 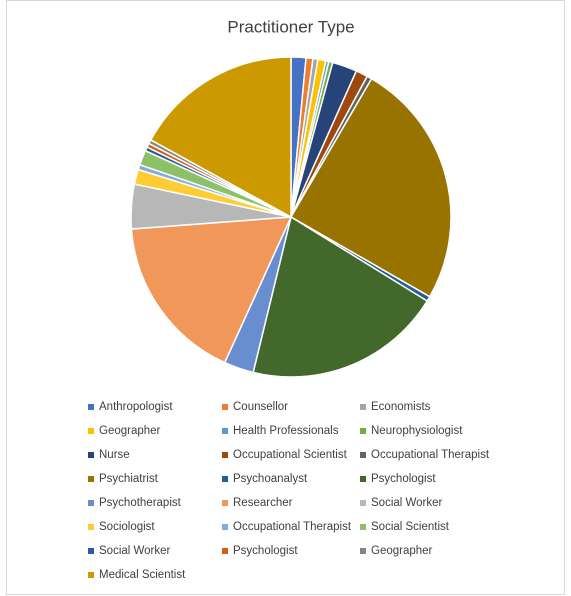 What do you see at coordinates (260, 407) in the screenshot?
I see `legend-label: Counsellor` at bounding box center [260, 407].